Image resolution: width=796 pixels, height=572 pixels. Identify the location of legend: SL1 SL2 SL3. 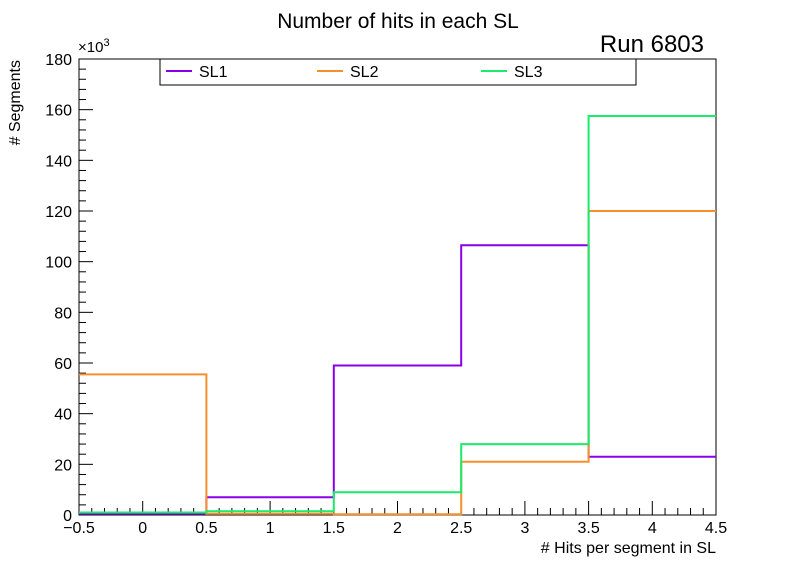
(398, 72).